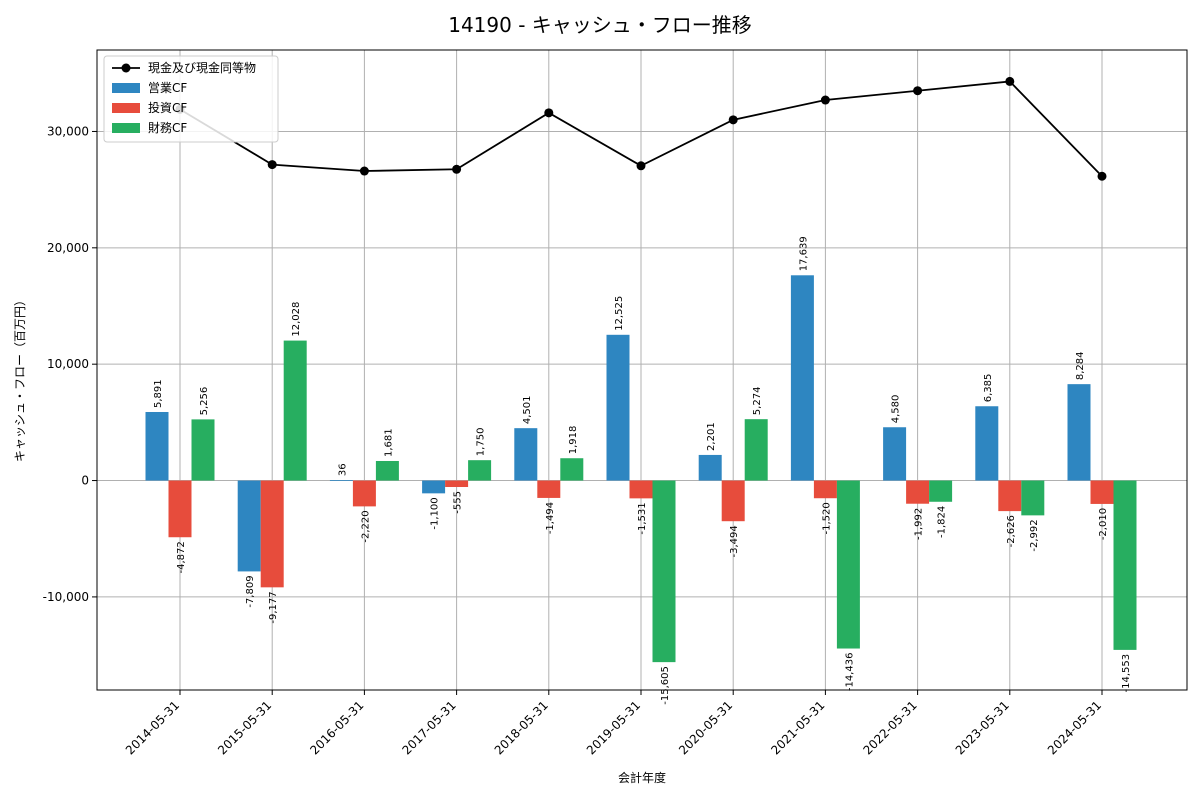 The image size is (1200, 800). Describe the element at coordinates (573, 440) in the screenshot. I see `data-label: 1,918` at that location.